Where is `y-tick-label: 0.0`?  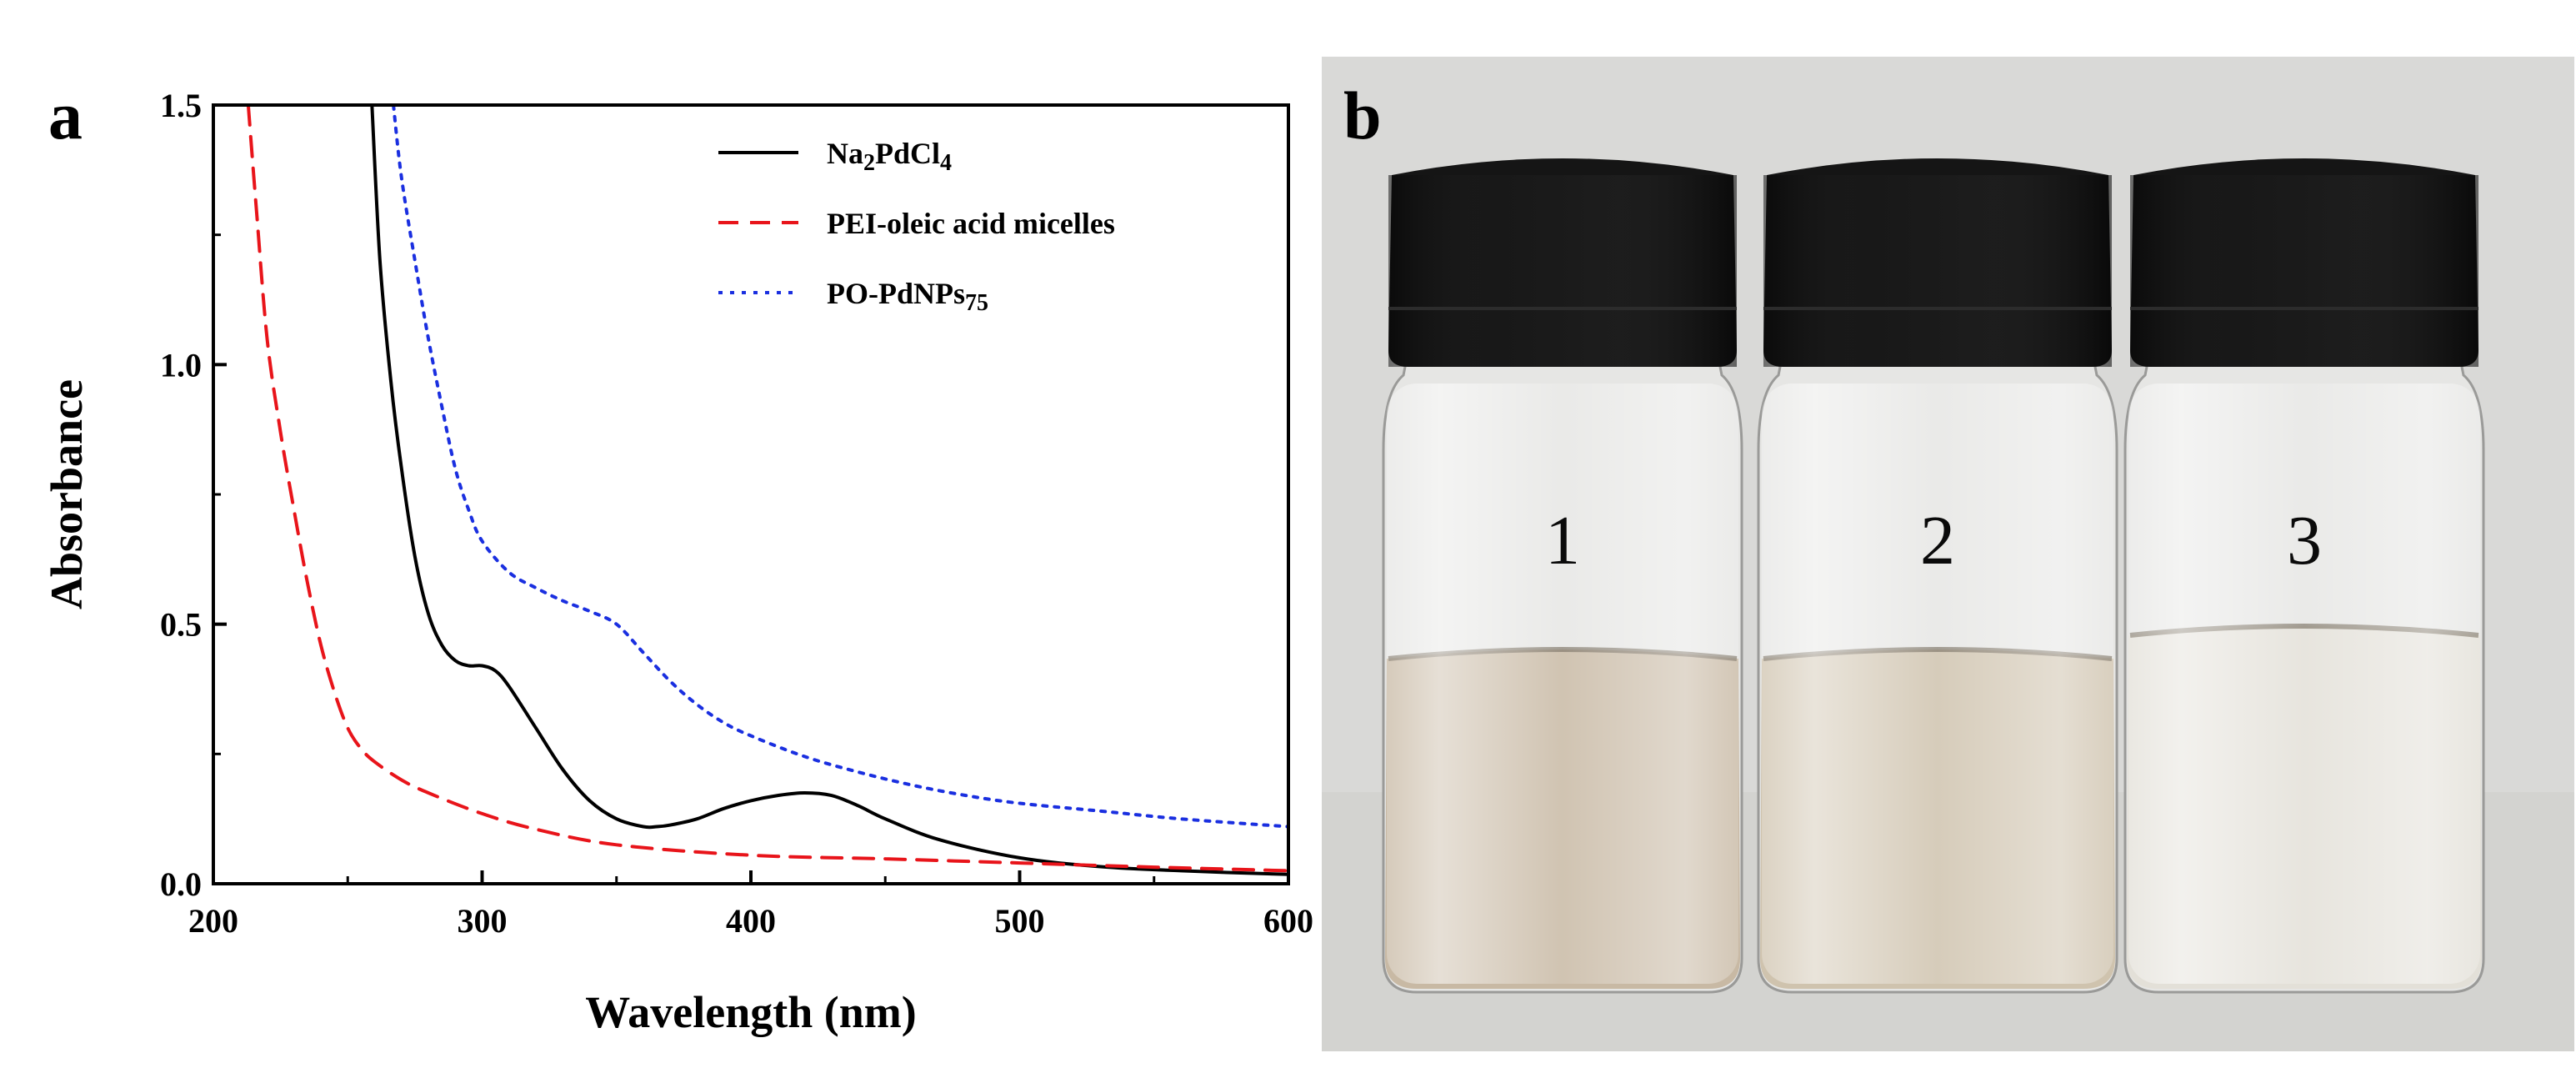 y-tick-label: 0.0 is located at coordinates (181, 884).